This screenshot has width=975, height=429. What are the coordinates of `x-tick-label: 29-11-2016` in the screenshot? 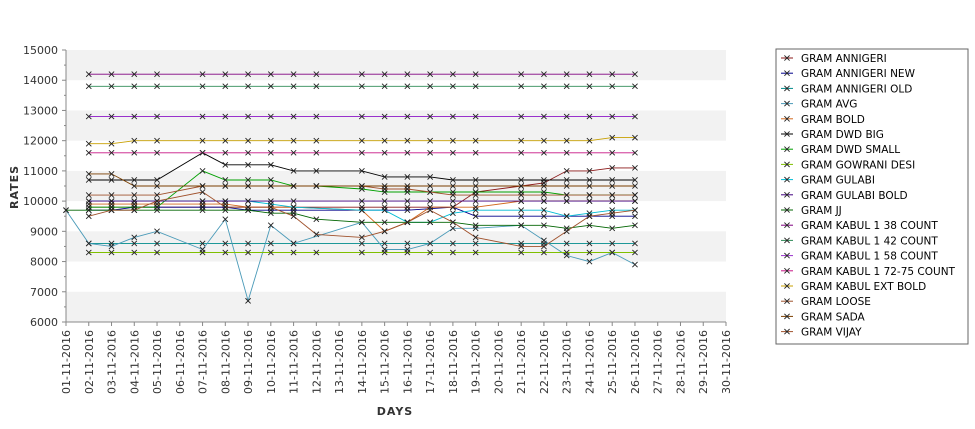 It's located at (703, 362).